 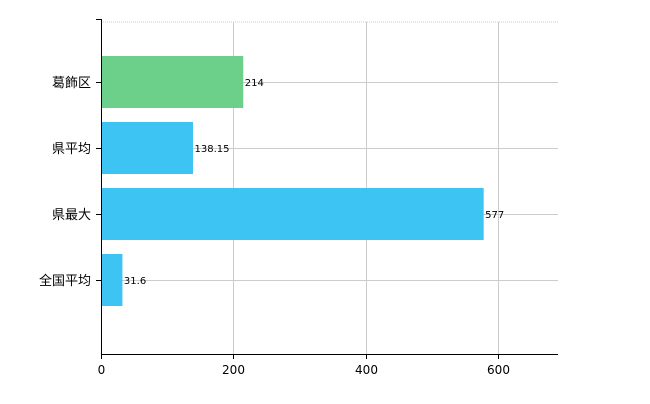 I want to click on bar-value-label: 214, so click(x=254, y=83).